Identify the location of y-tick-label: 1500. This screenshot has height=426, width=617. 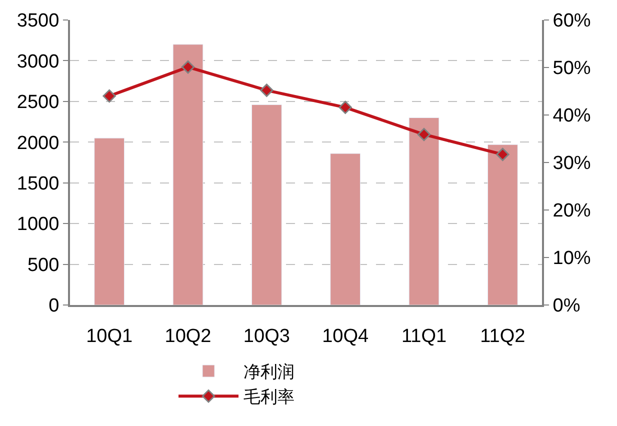
(38, 184).